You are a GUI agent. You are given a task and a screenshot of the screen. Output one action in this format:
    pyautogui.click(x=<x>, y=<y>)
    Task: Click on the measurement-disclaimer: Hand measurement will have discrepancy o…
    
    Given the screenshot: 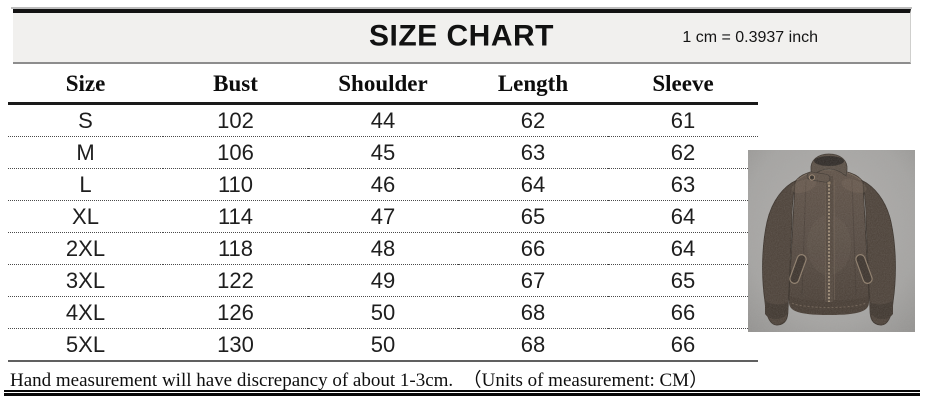 What is the action you would take?
    pyautogui.click(x=359, y=380)
    